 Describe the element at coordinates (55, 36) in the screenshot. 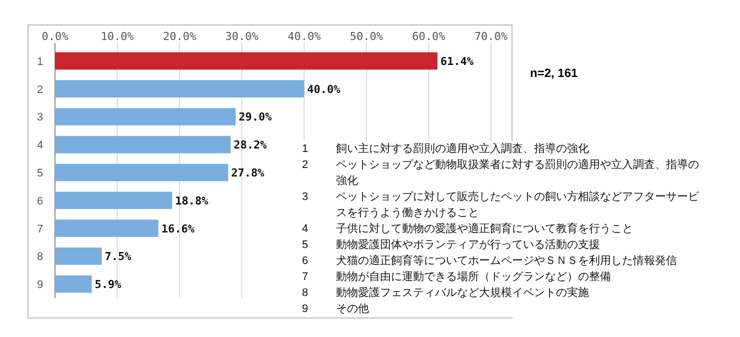

I see `x-tick-label: 0.0%` at that location.